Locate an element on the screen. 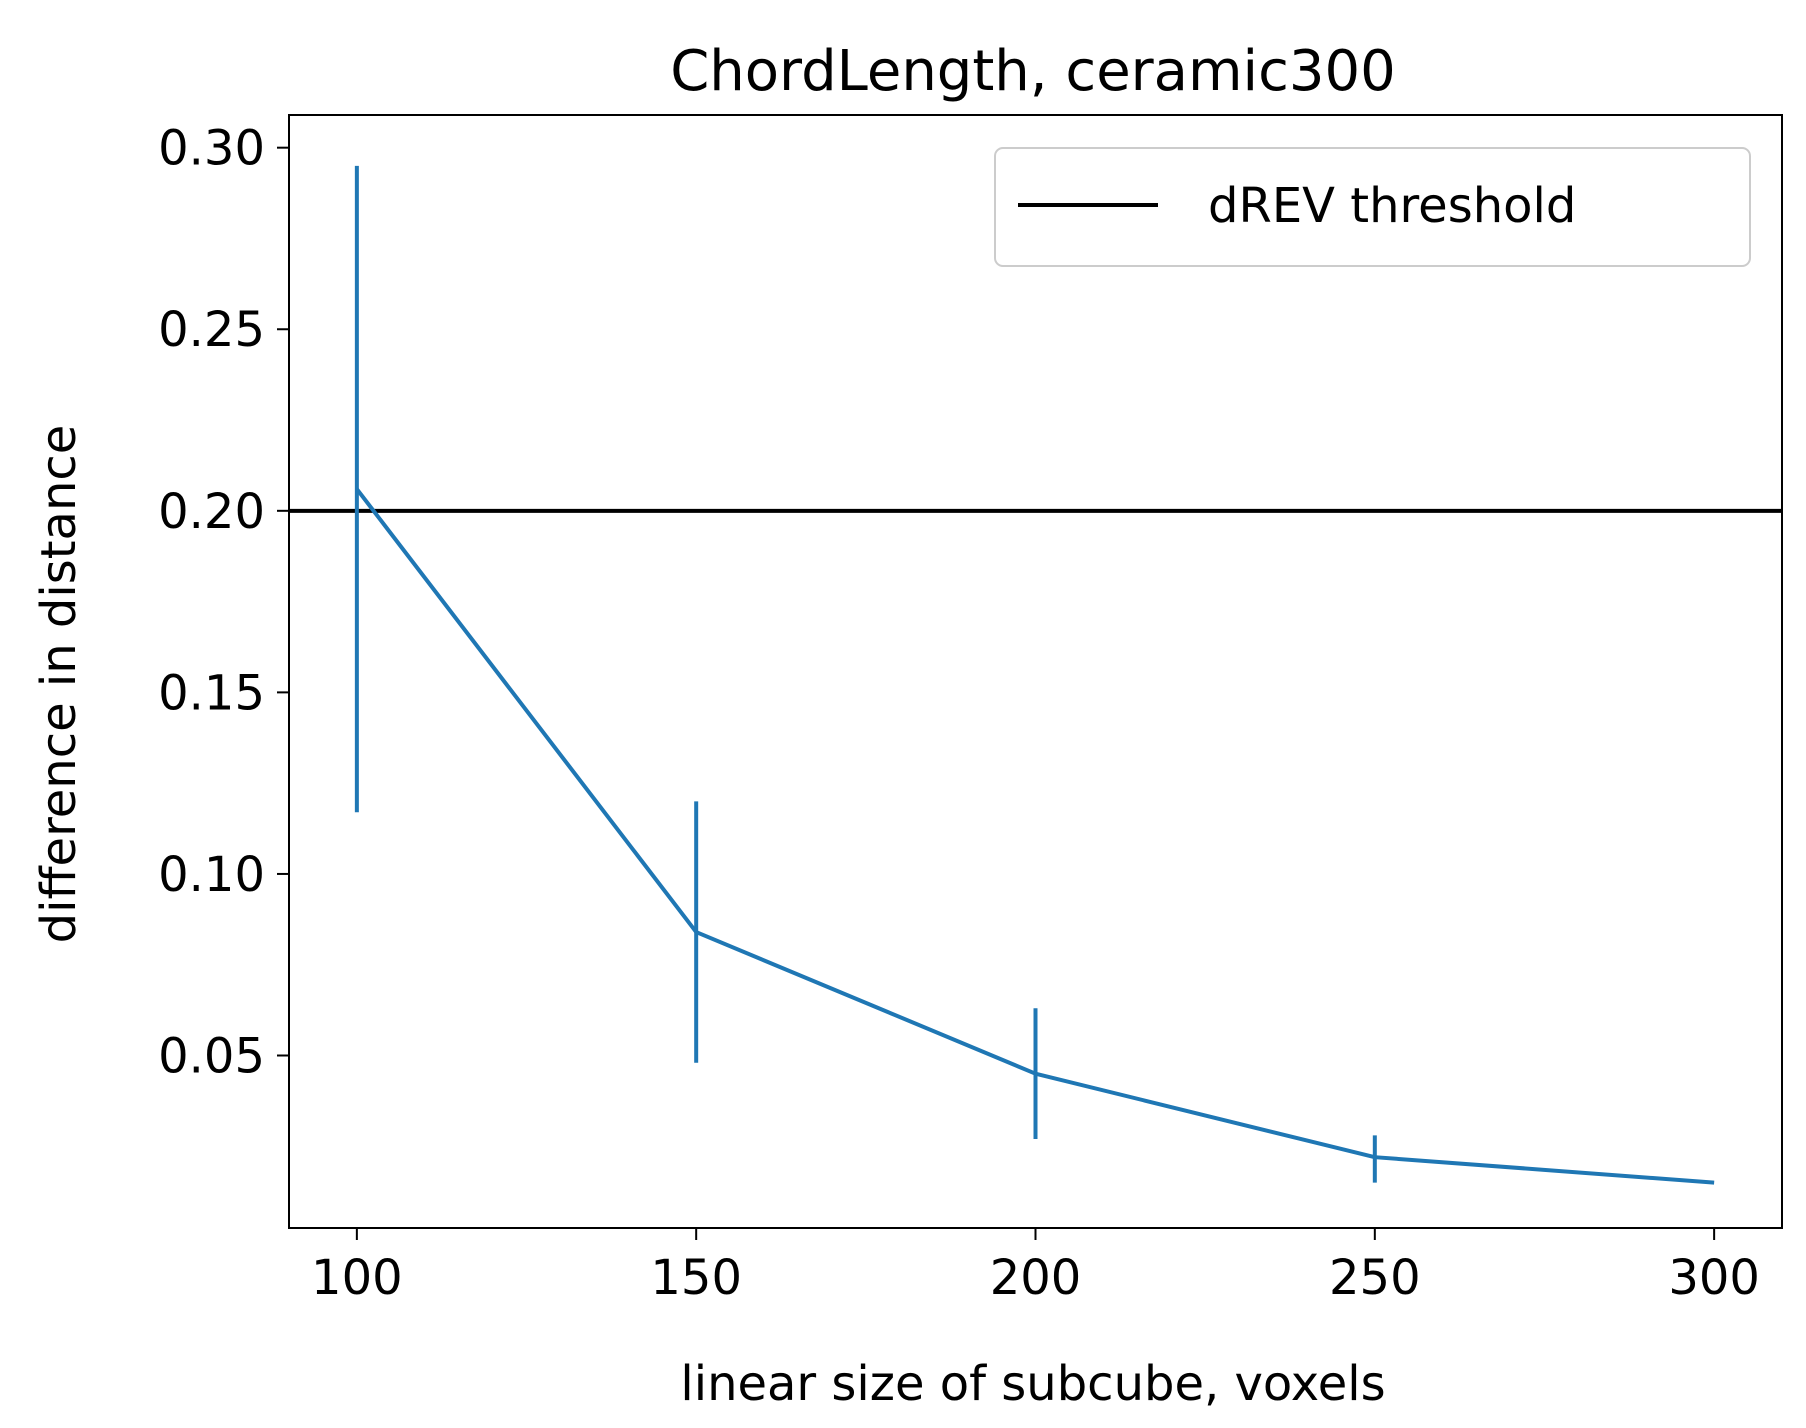 This screenshot has width=1806, height=1428. legend-threshold-label: dREV threshold is located at coordinates (1392, 206).